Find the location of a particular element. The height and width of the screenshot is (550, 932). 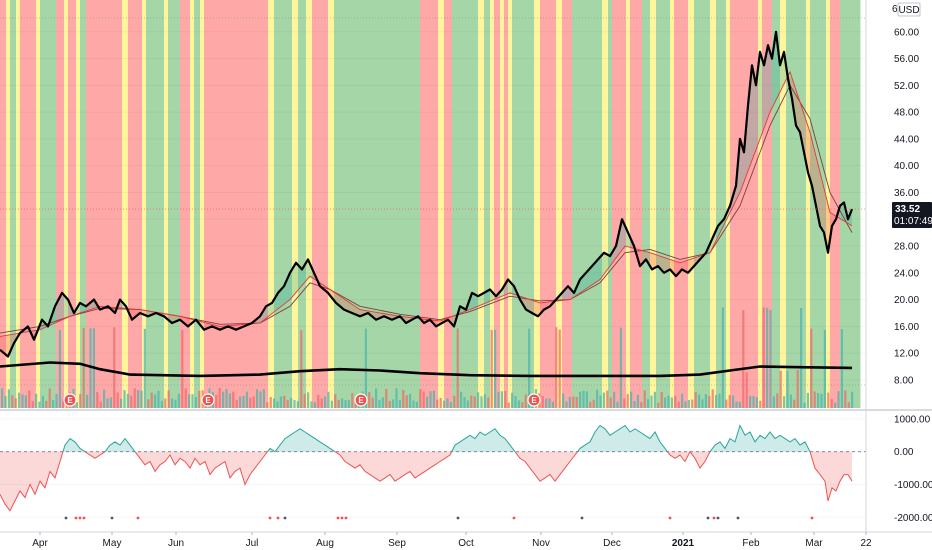

last-price-value: 33.52 is located at coordinates (907, 209).